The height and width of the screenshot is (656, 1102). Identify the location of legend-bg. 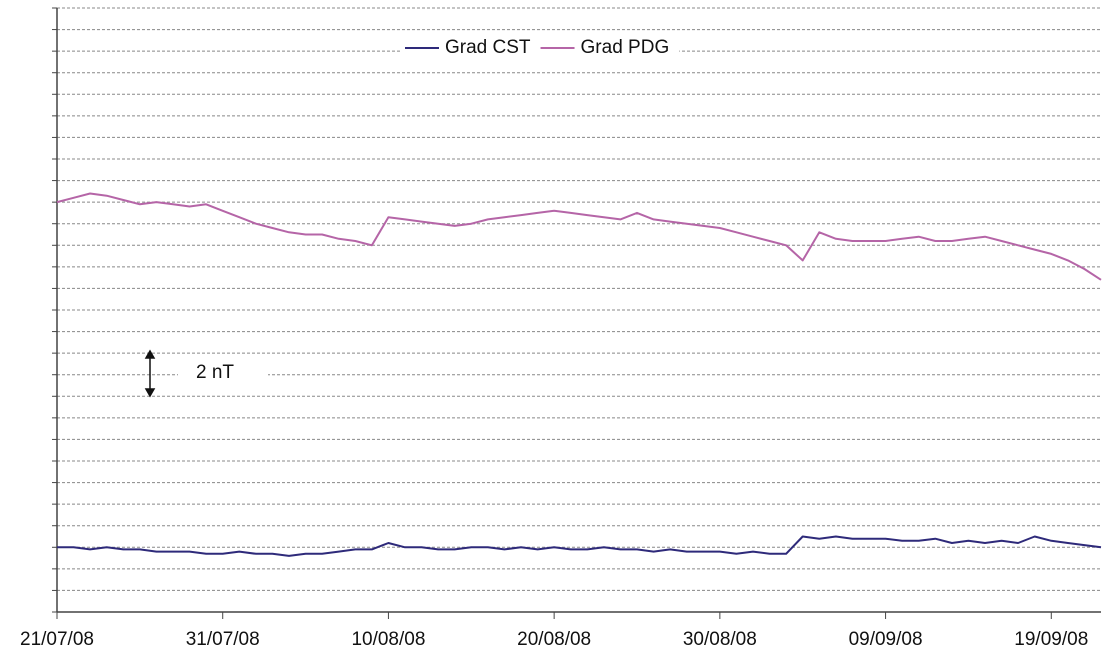
(540, 48).